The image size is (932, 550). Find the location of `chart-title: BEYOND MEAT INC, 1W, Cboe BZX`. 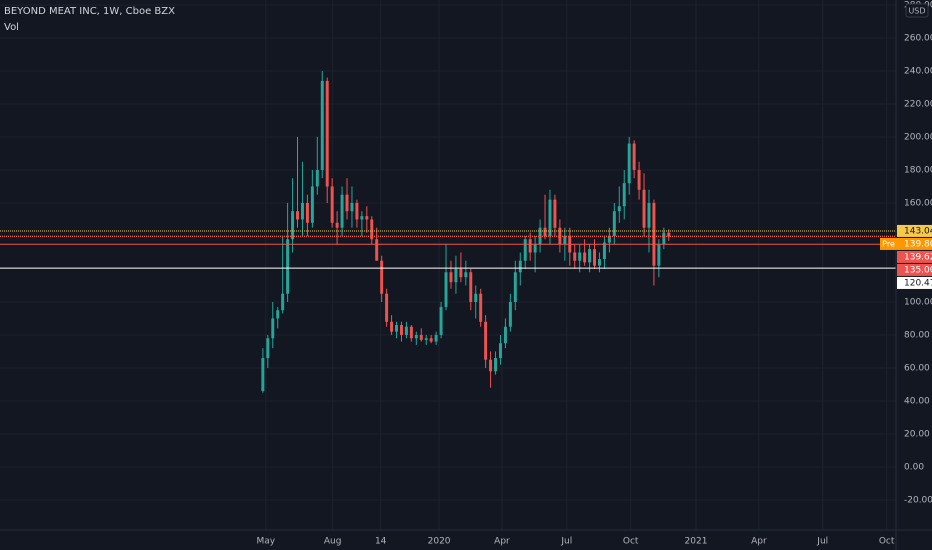

chart-title: BEYOND MEAT INC, 1W, Cboe BZX is located at coordinates (89, 11).